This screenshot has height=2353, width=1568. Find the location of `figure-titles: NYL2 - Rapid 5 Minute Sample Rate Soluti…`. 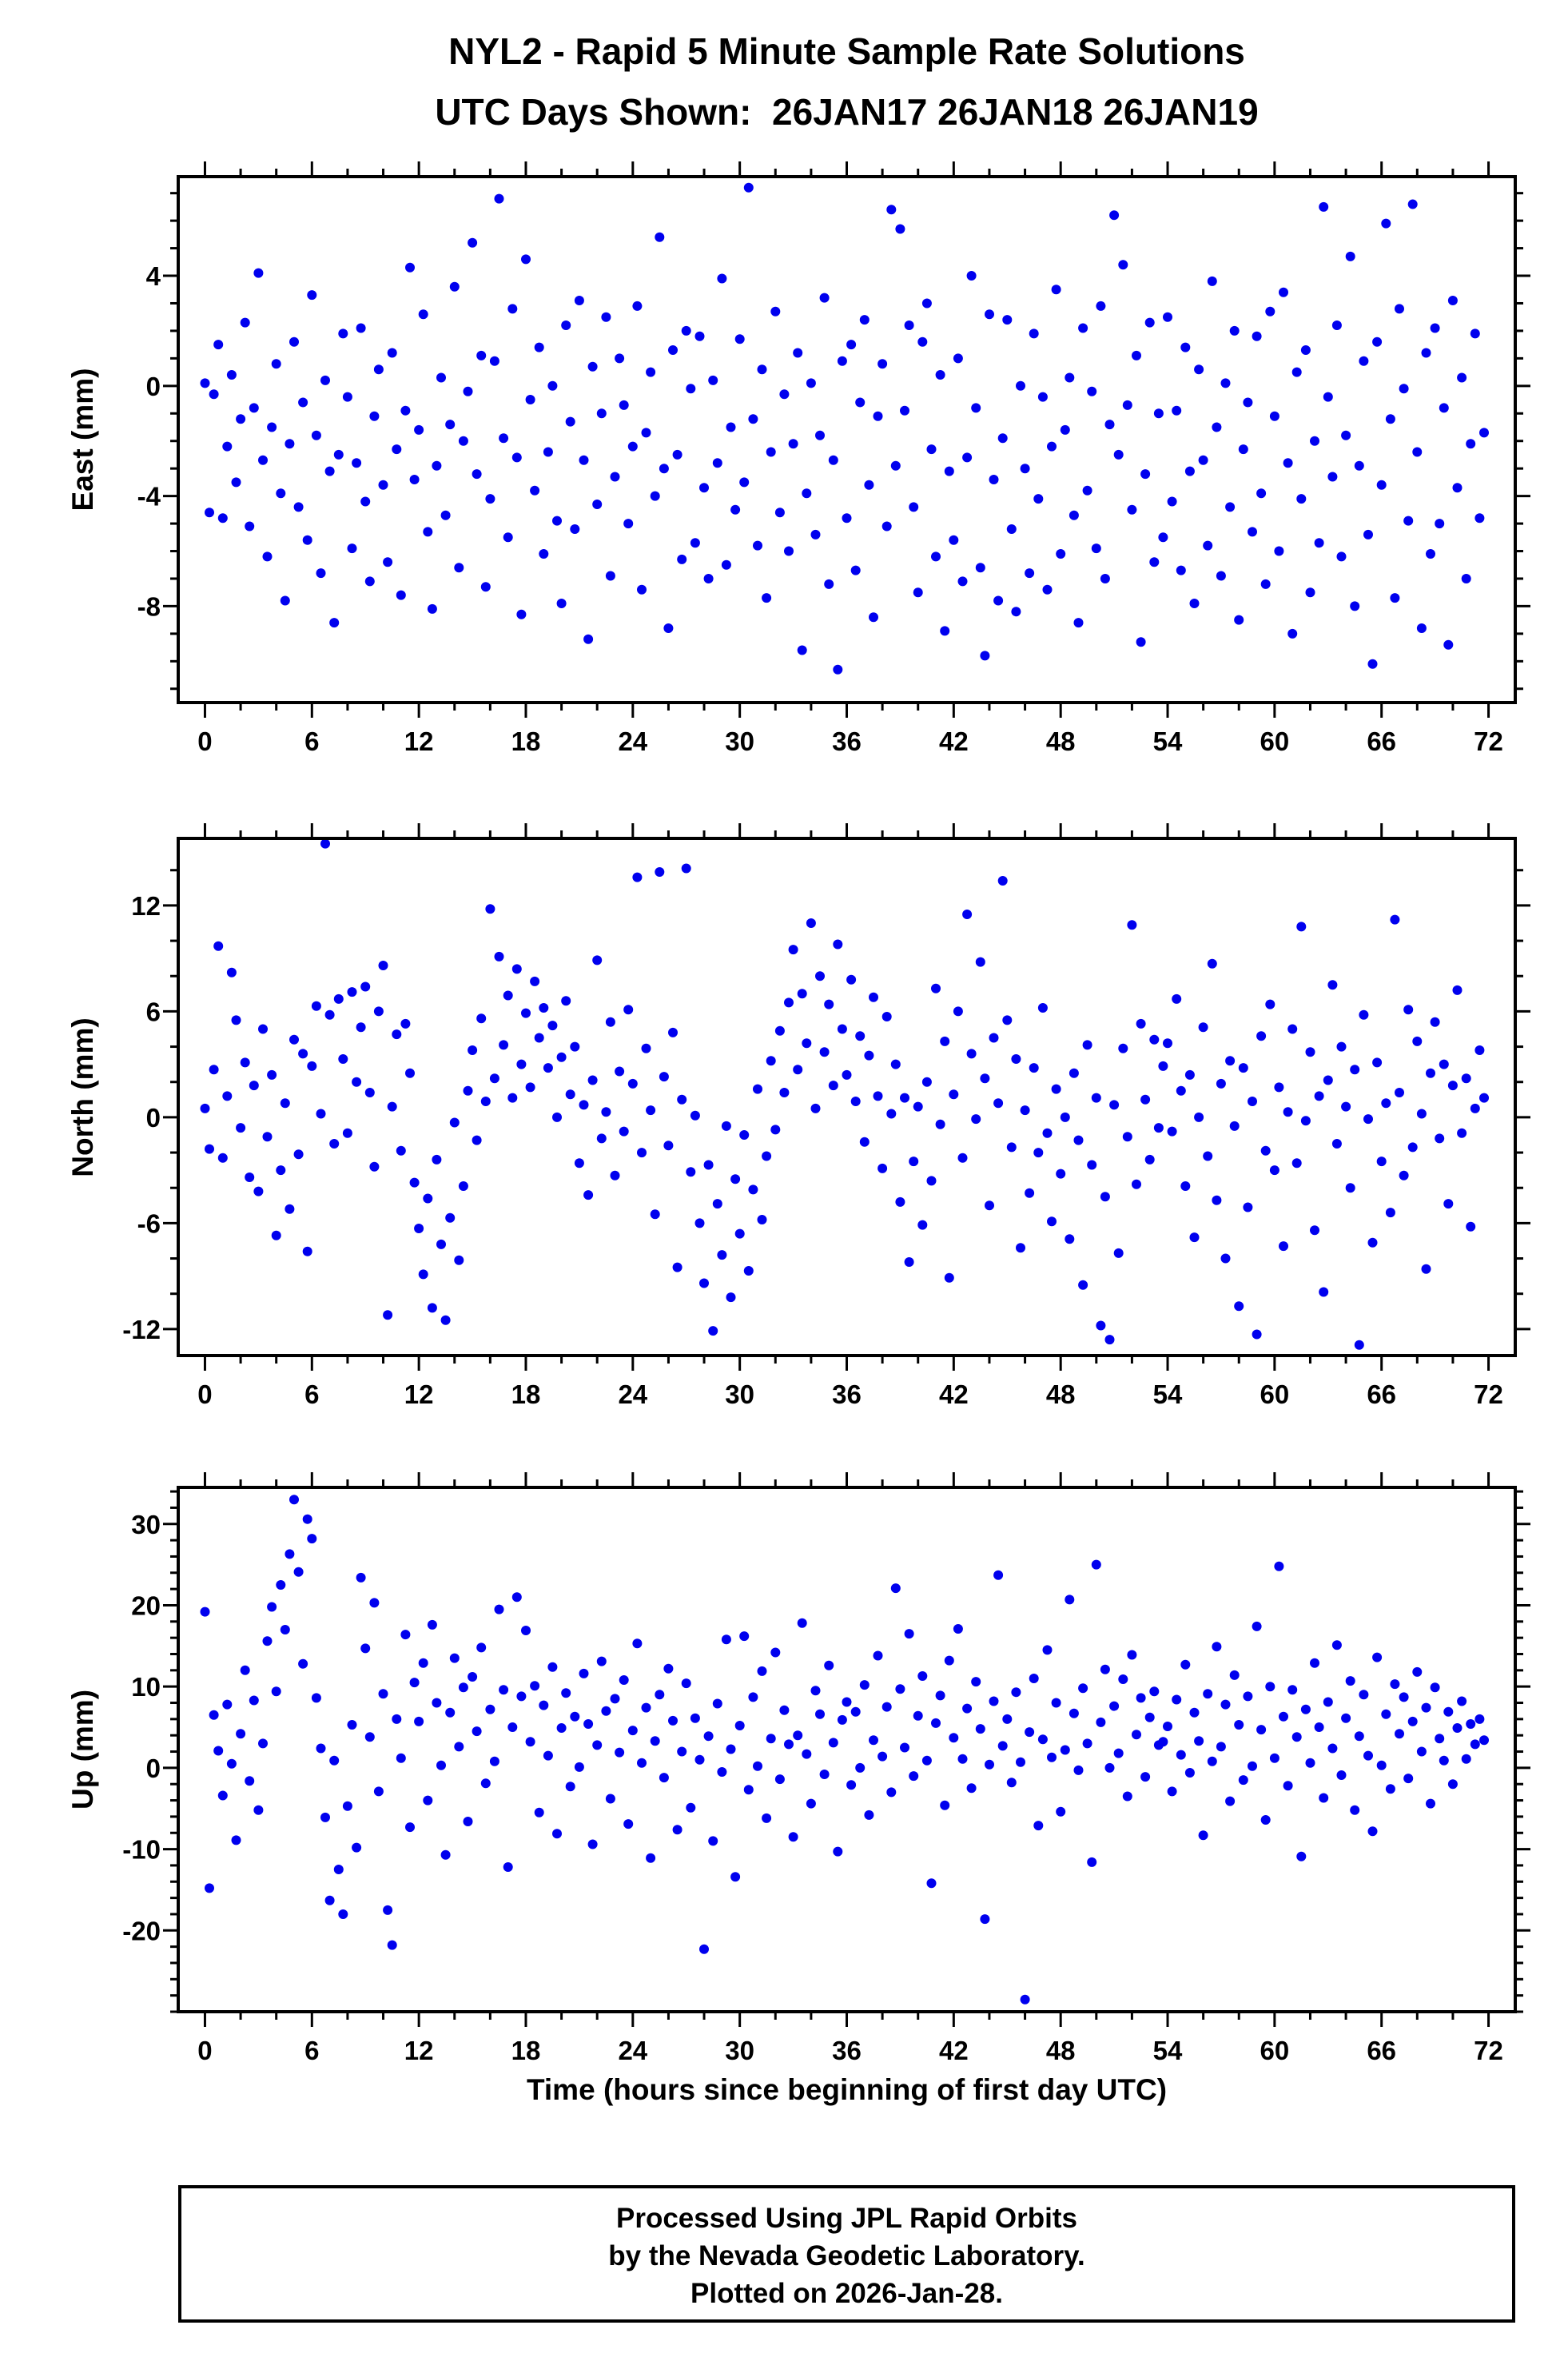

figure-titles: NYL2 - Rapid 5 Minute Sample Rate Soluti… is located at coordinates (846, 81).